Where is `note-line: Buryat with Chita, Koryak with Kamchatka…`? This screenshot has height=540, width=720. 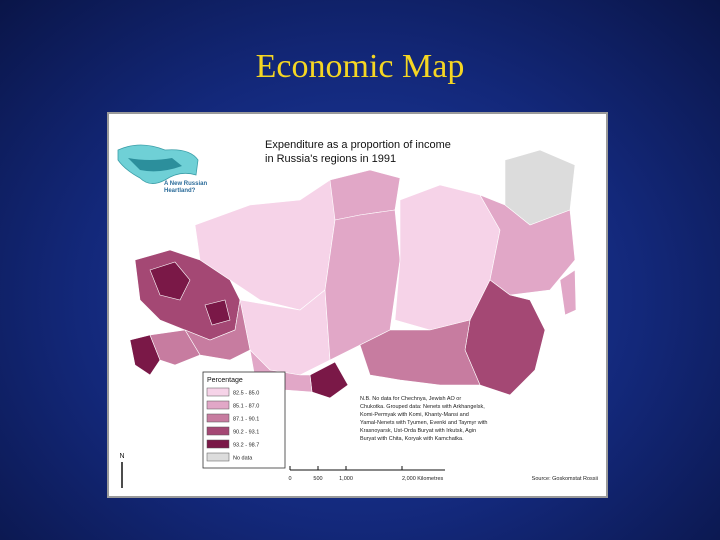 note-line: Buryat with Chita, Koryak with Kamchatka… is located at coordinates (412, 439).